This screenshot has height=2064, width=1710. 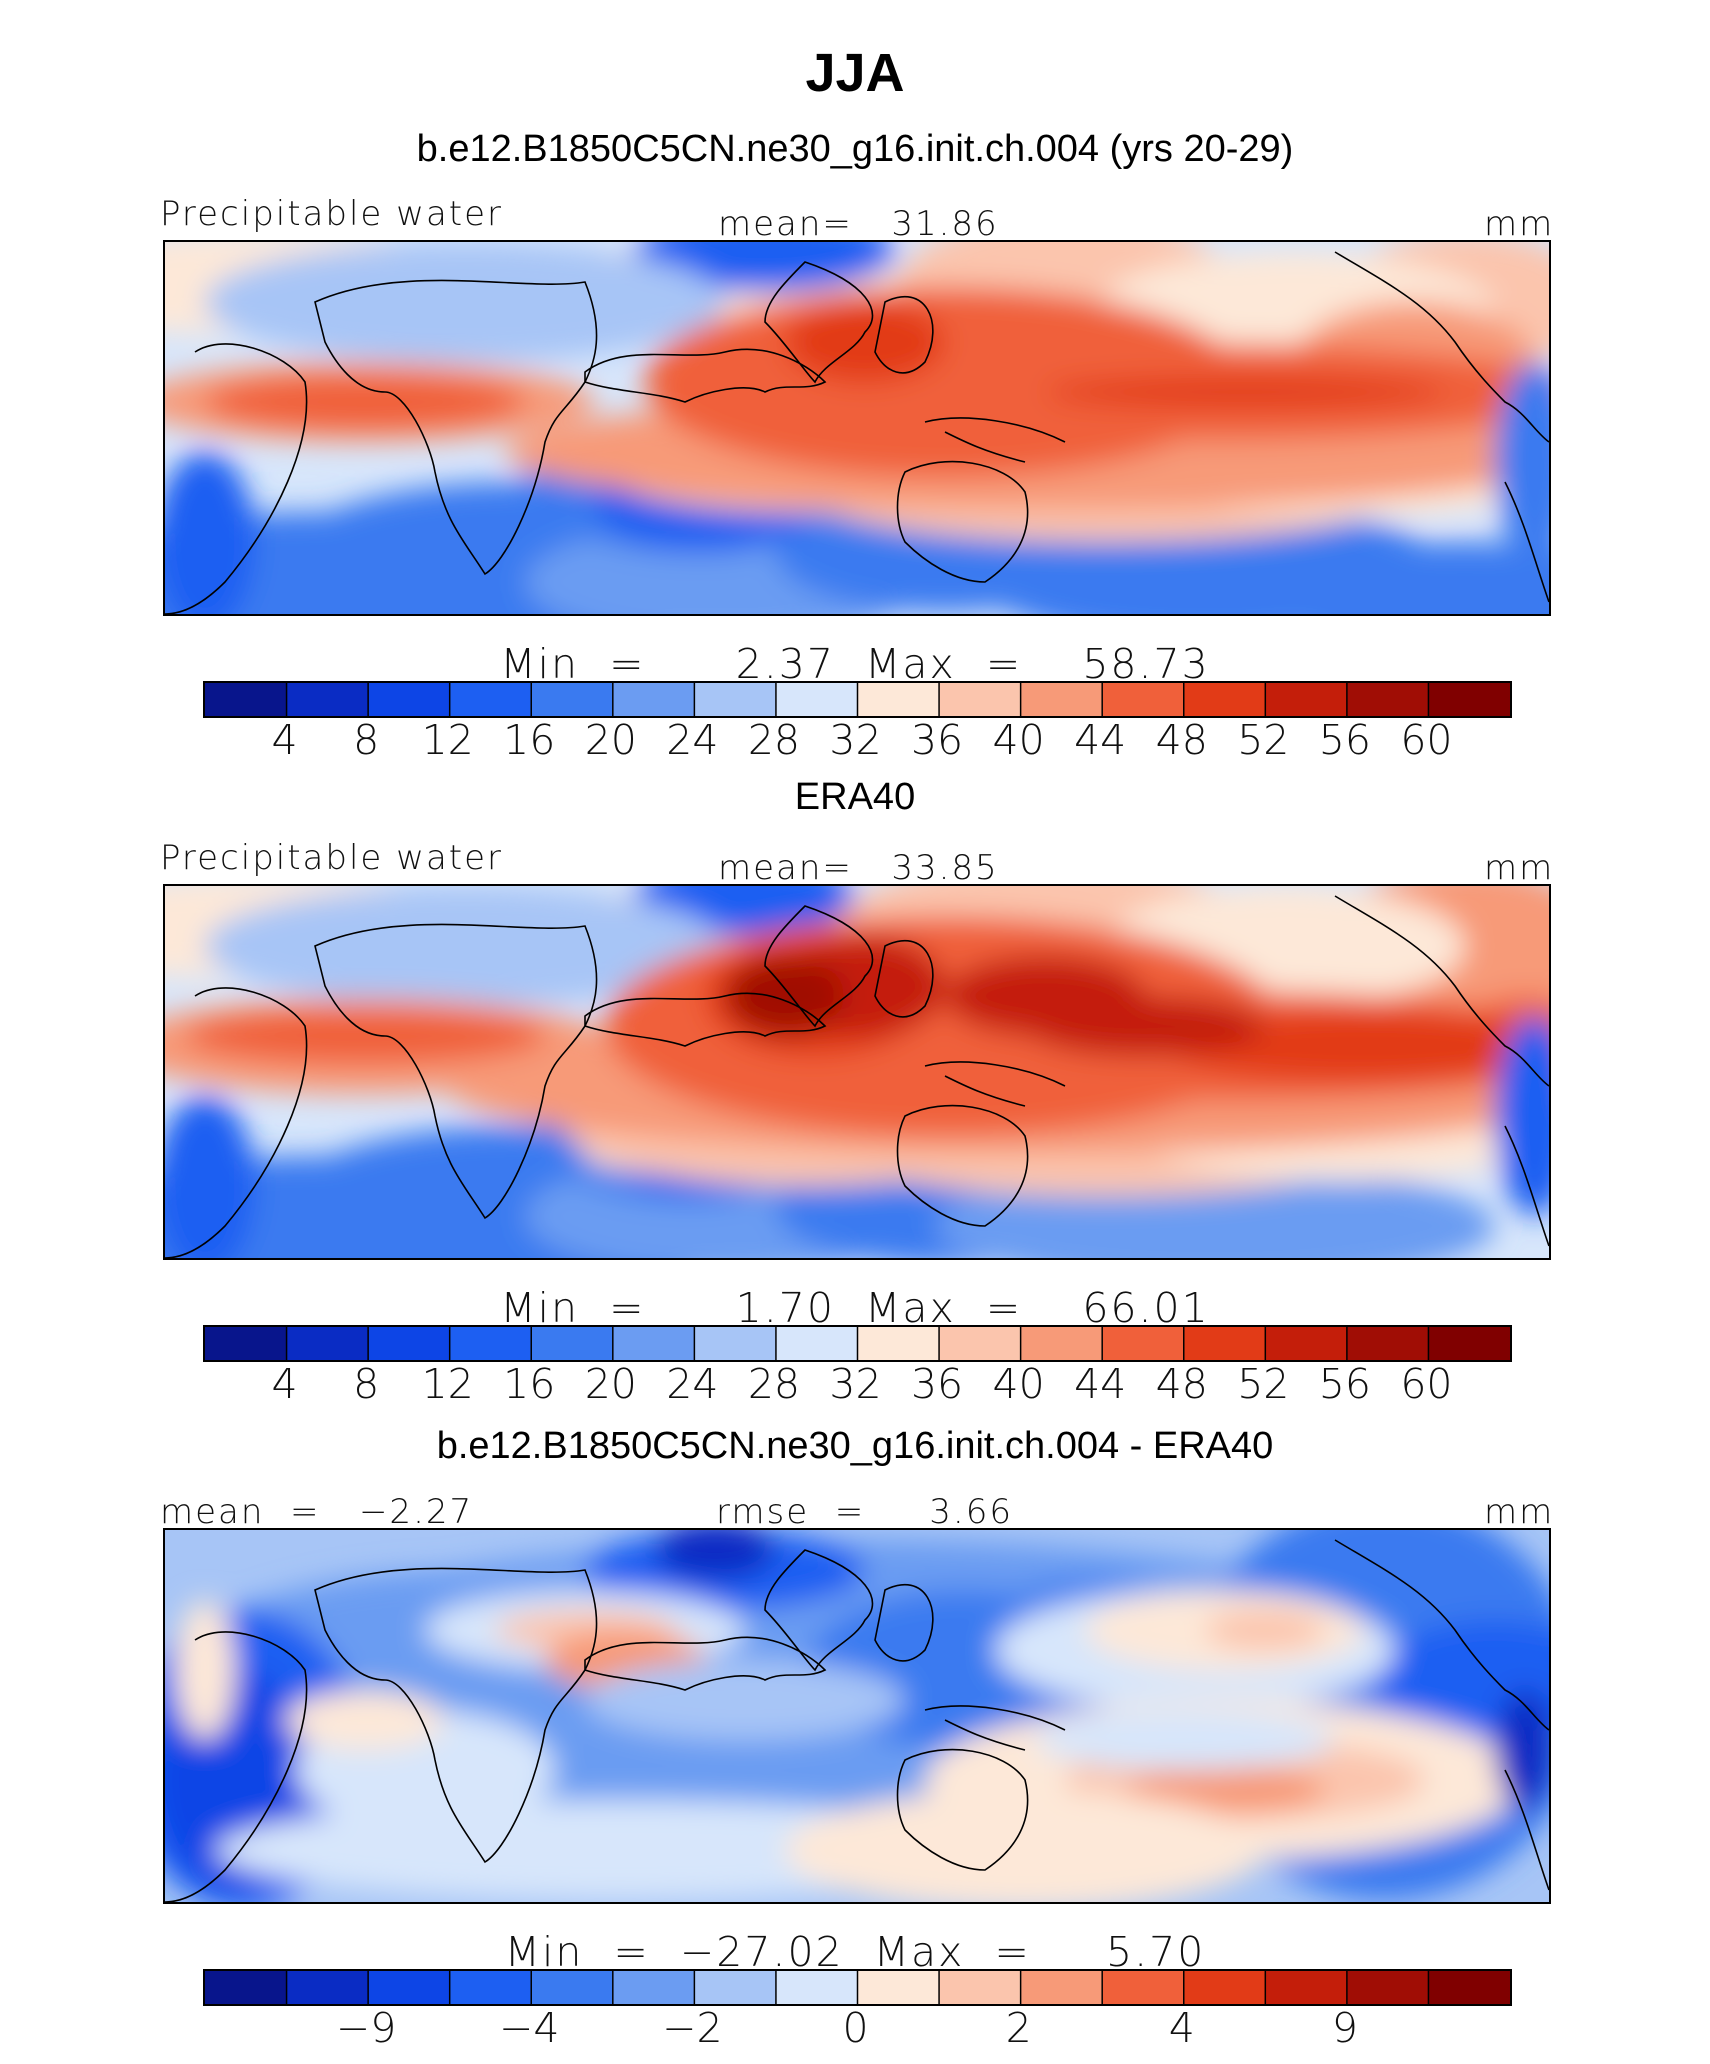 I want to click on colorbar-tick-label: 40, so click(x=1018, y=740).